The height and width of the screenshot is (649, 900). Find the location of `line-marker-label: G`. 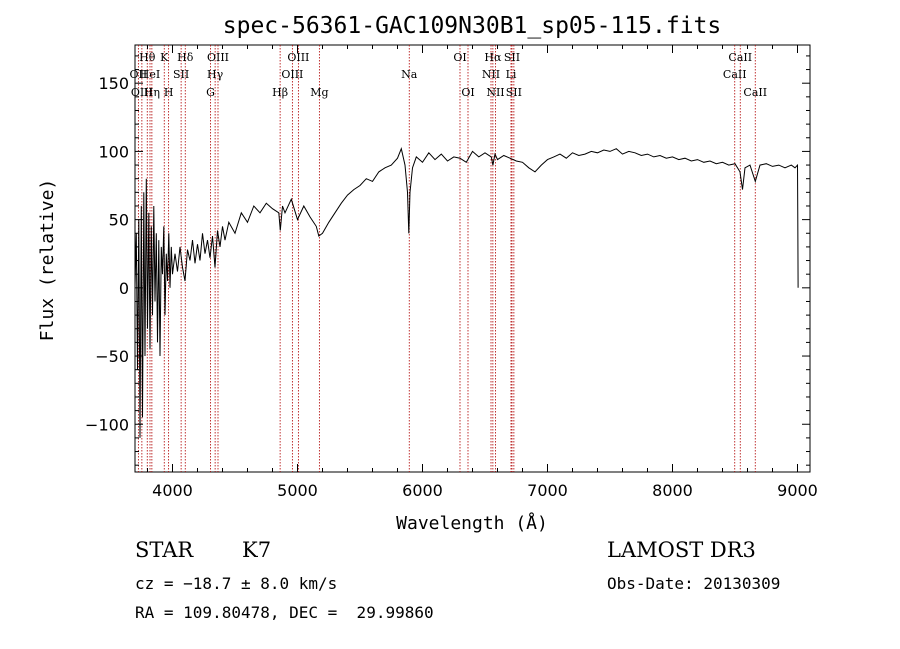

line-marker-label: G is located at coordinates (210, 92).